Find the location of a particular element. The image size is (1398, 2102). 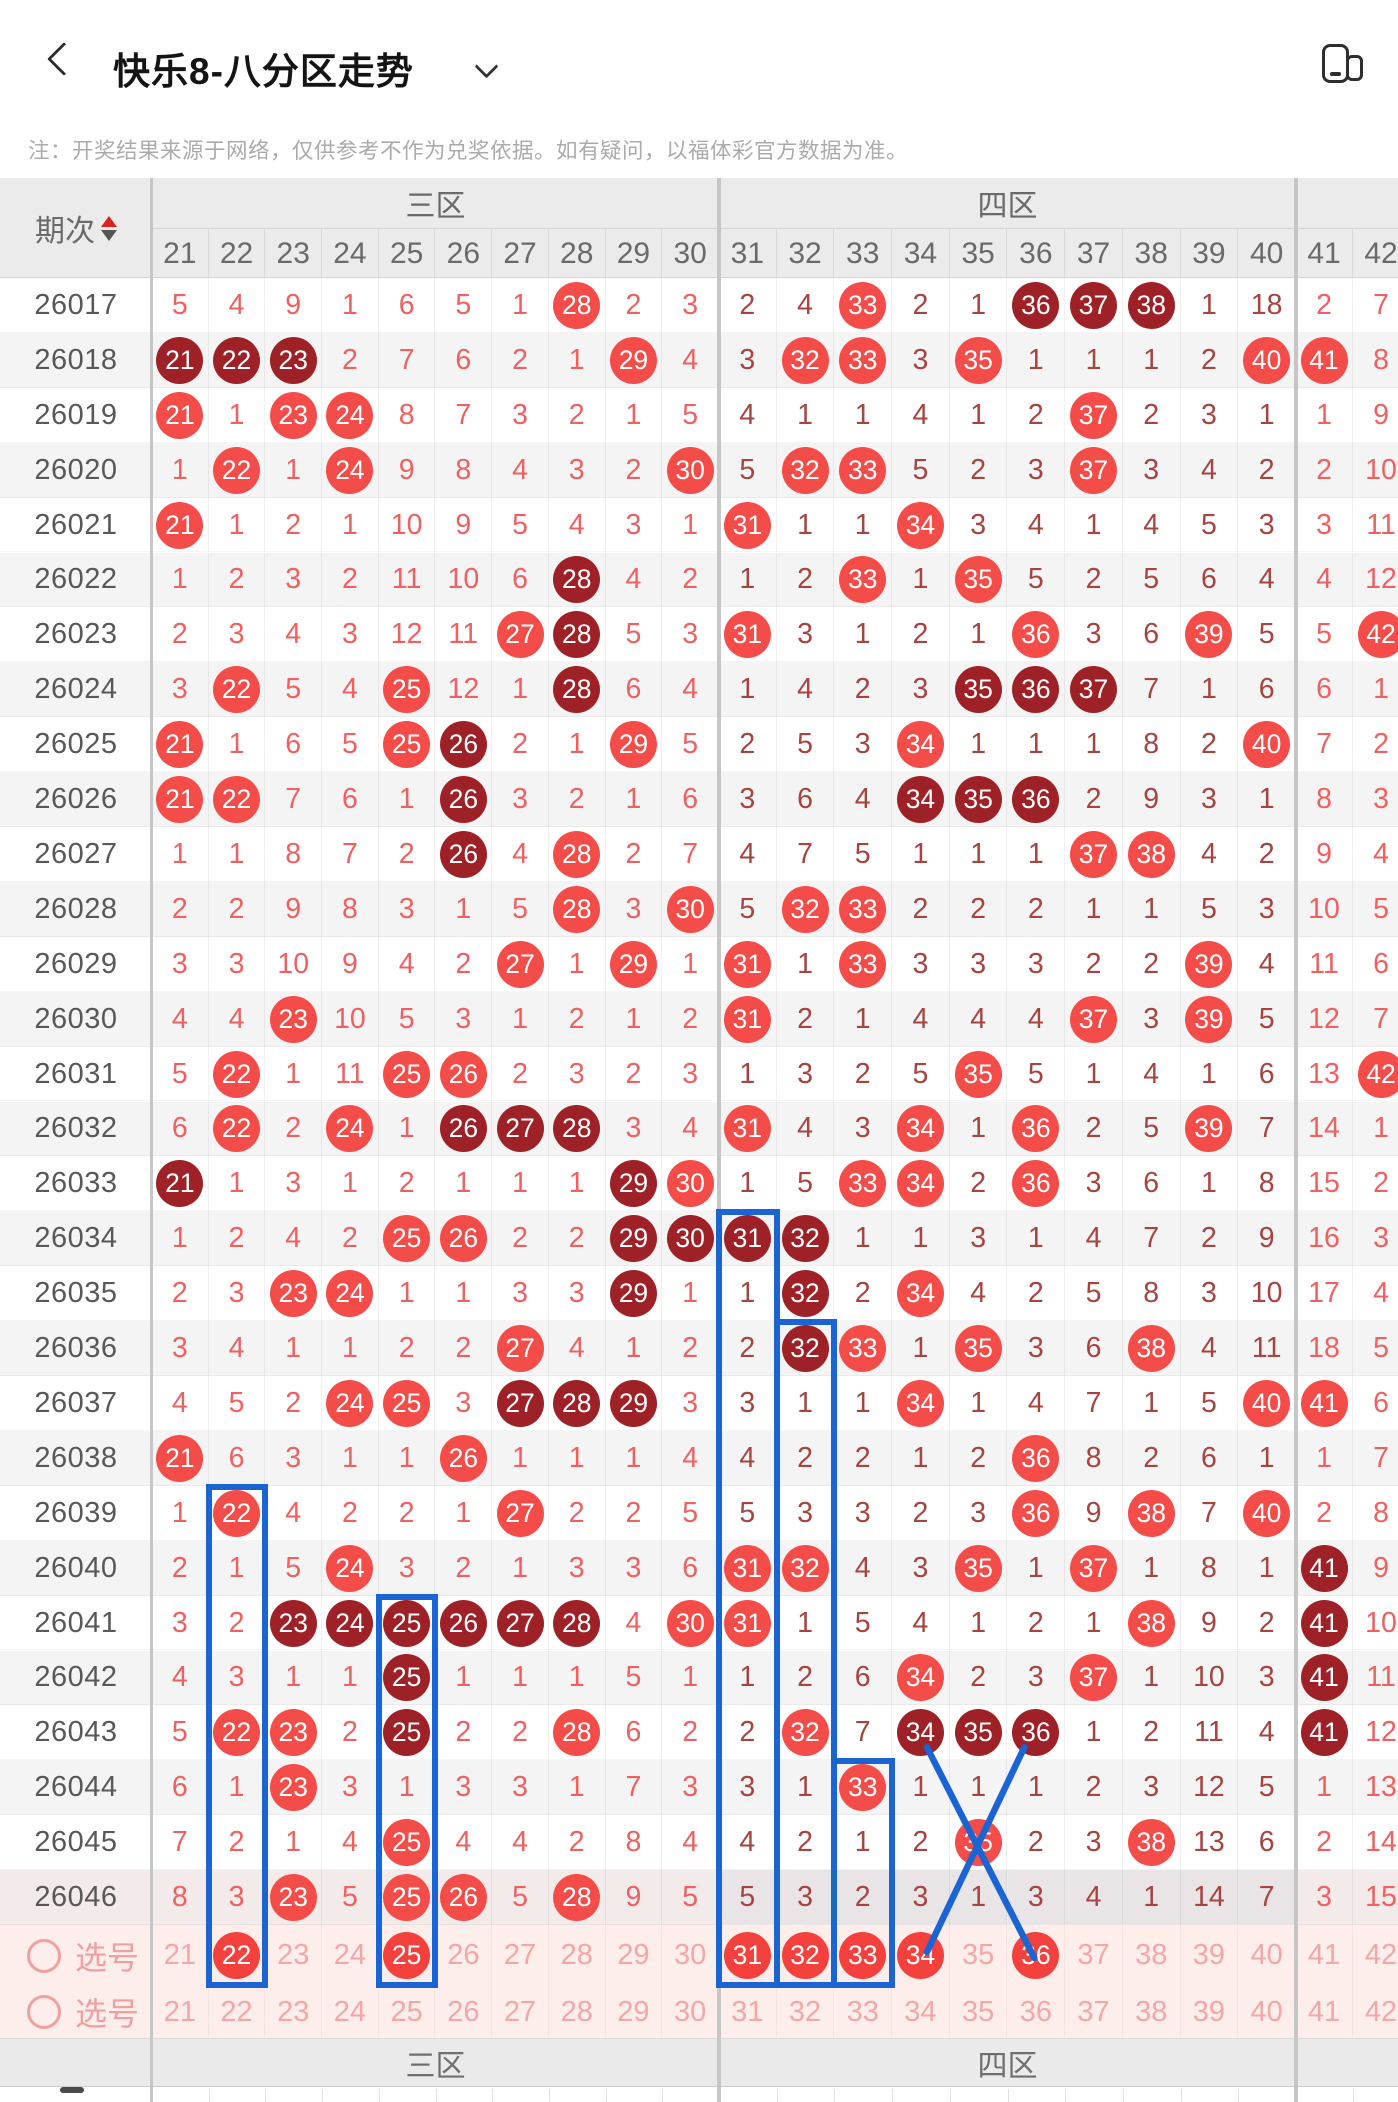

trend-cell-26024-25: 25 is located at coordinates (407, 690).